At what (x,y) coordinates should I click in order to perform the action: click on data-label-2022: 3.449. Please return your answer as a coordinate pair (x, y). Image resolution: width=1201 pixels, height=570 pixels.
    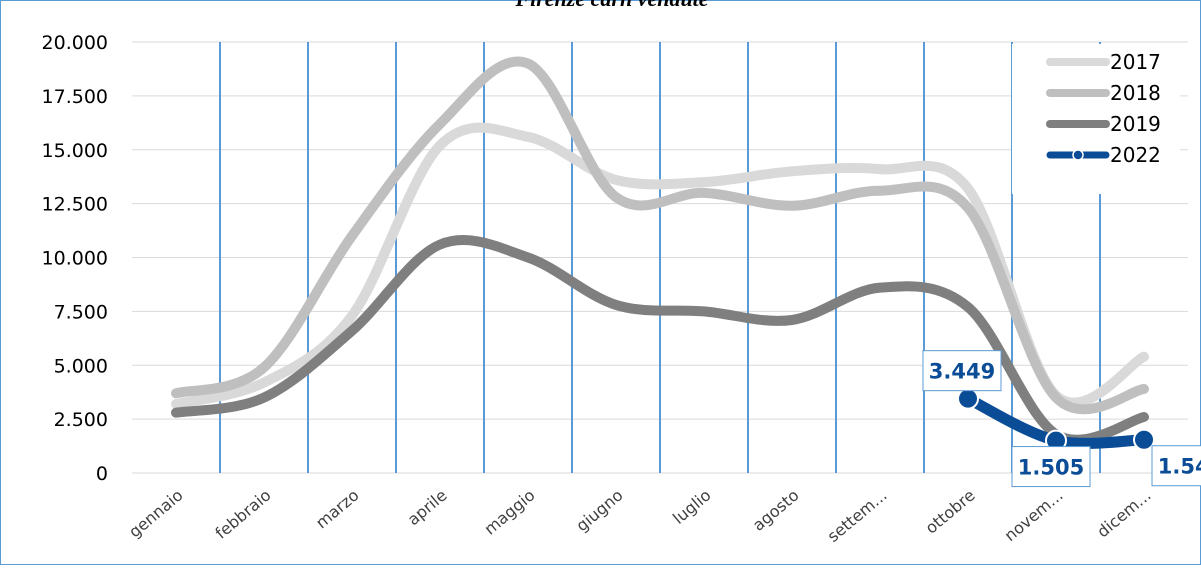
    Looking at the image, I should click on (962, 371).